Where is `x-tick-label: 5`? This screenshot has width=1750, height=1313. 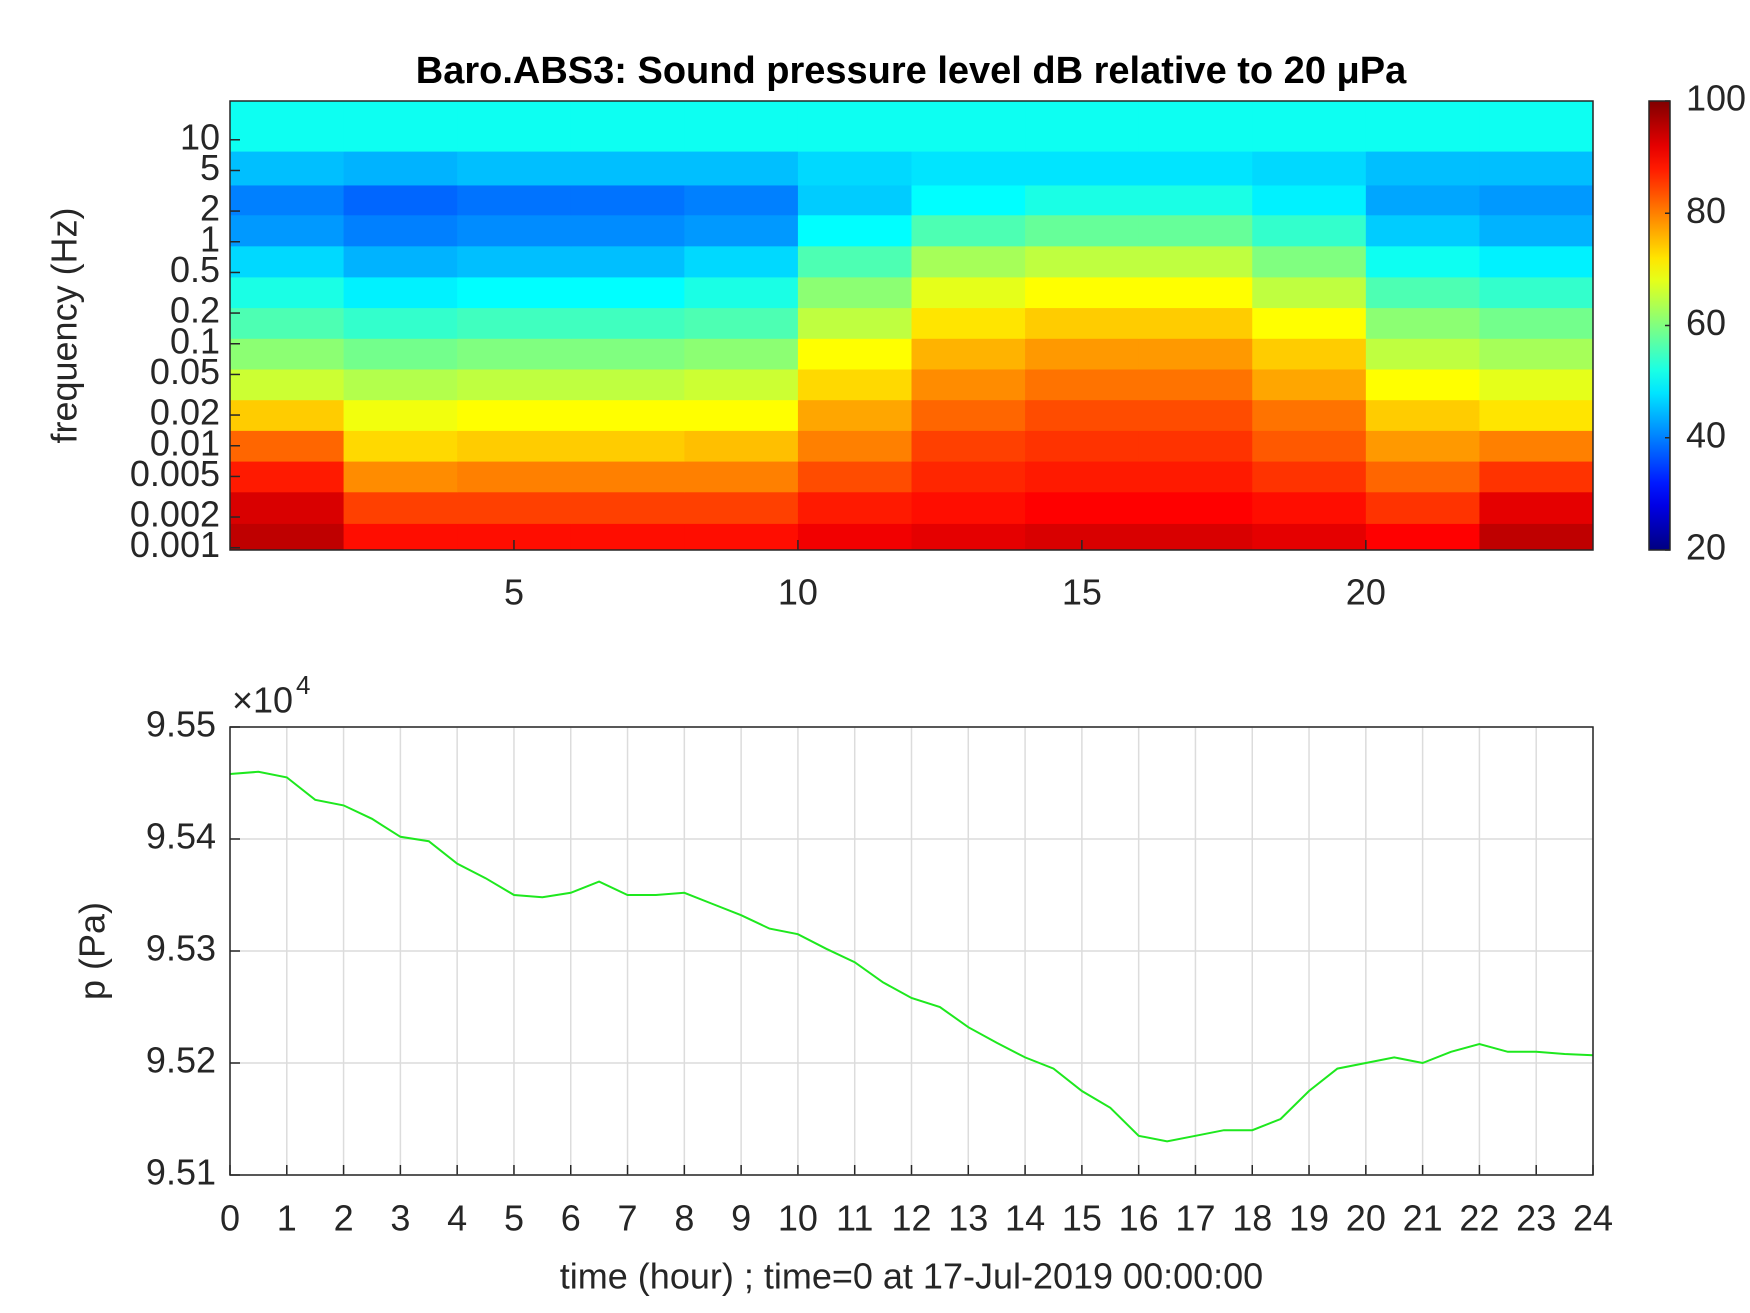 x-tick-label: 5 is located at coordinates (514, 592).